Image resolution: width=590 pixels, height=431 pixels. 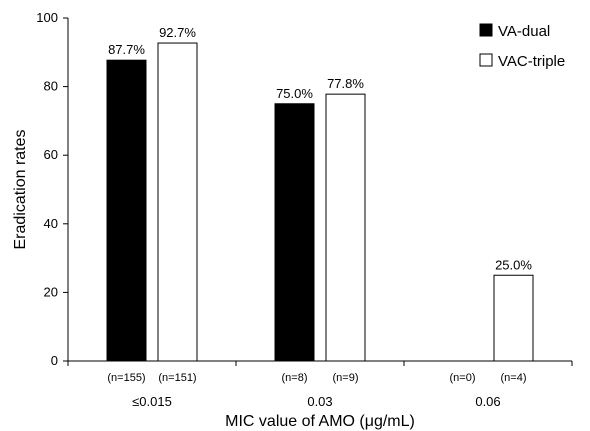 I want to click on category-label: 0.03, so click(x=319, y=401).